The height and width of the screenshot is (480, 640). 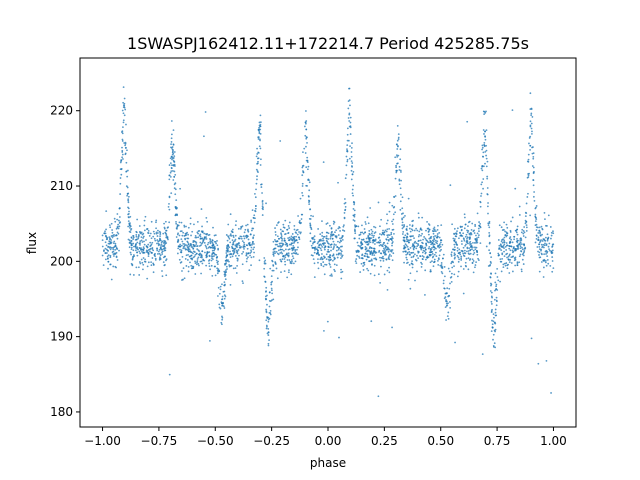 I want to click on y-axis-label: flux, so click(x=32, y=243).